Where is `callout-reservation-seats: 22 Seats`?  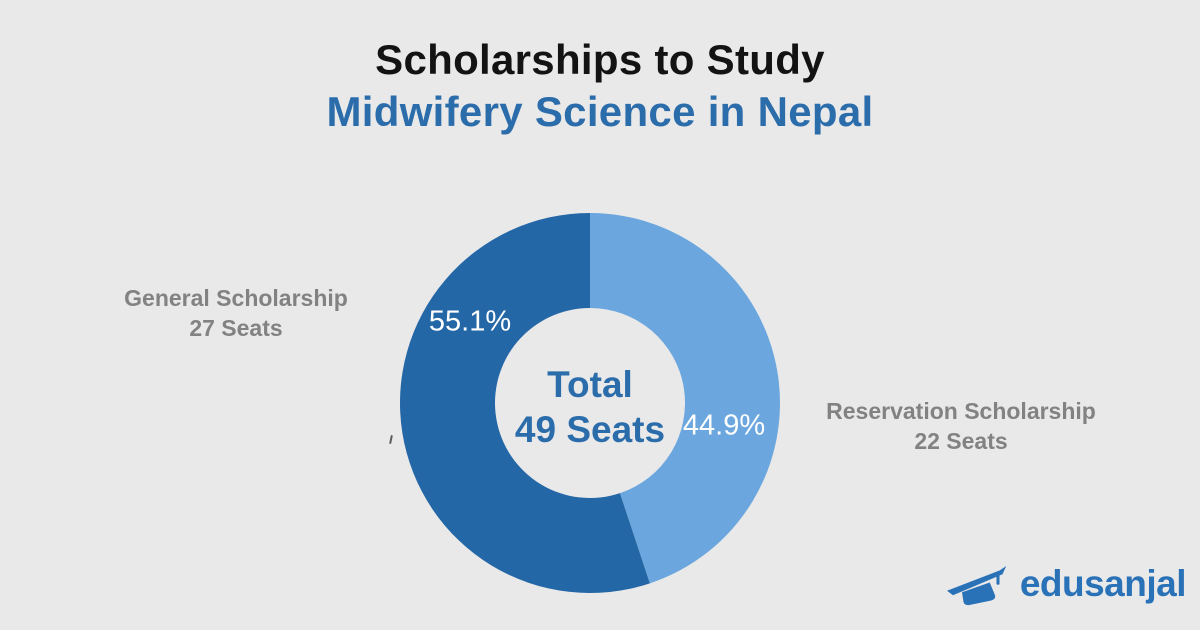
callout-reservation-seats: 22 Seats is located at coordinates (961, 441).